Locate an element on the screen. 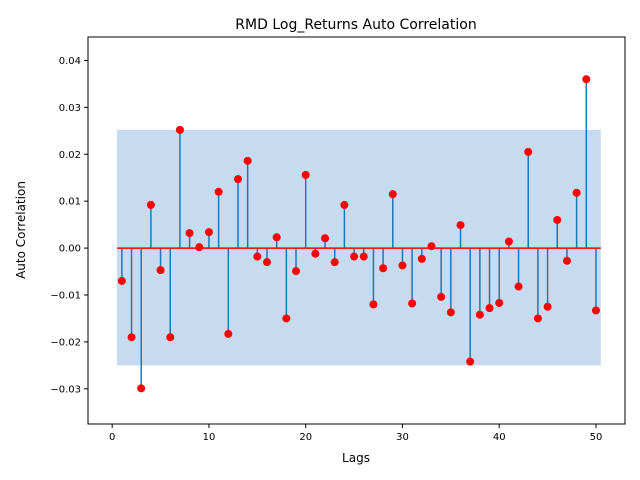 This screenshot has height=480, width=640. y-tick-label: −0.01 is located at coordinates (65, 296).